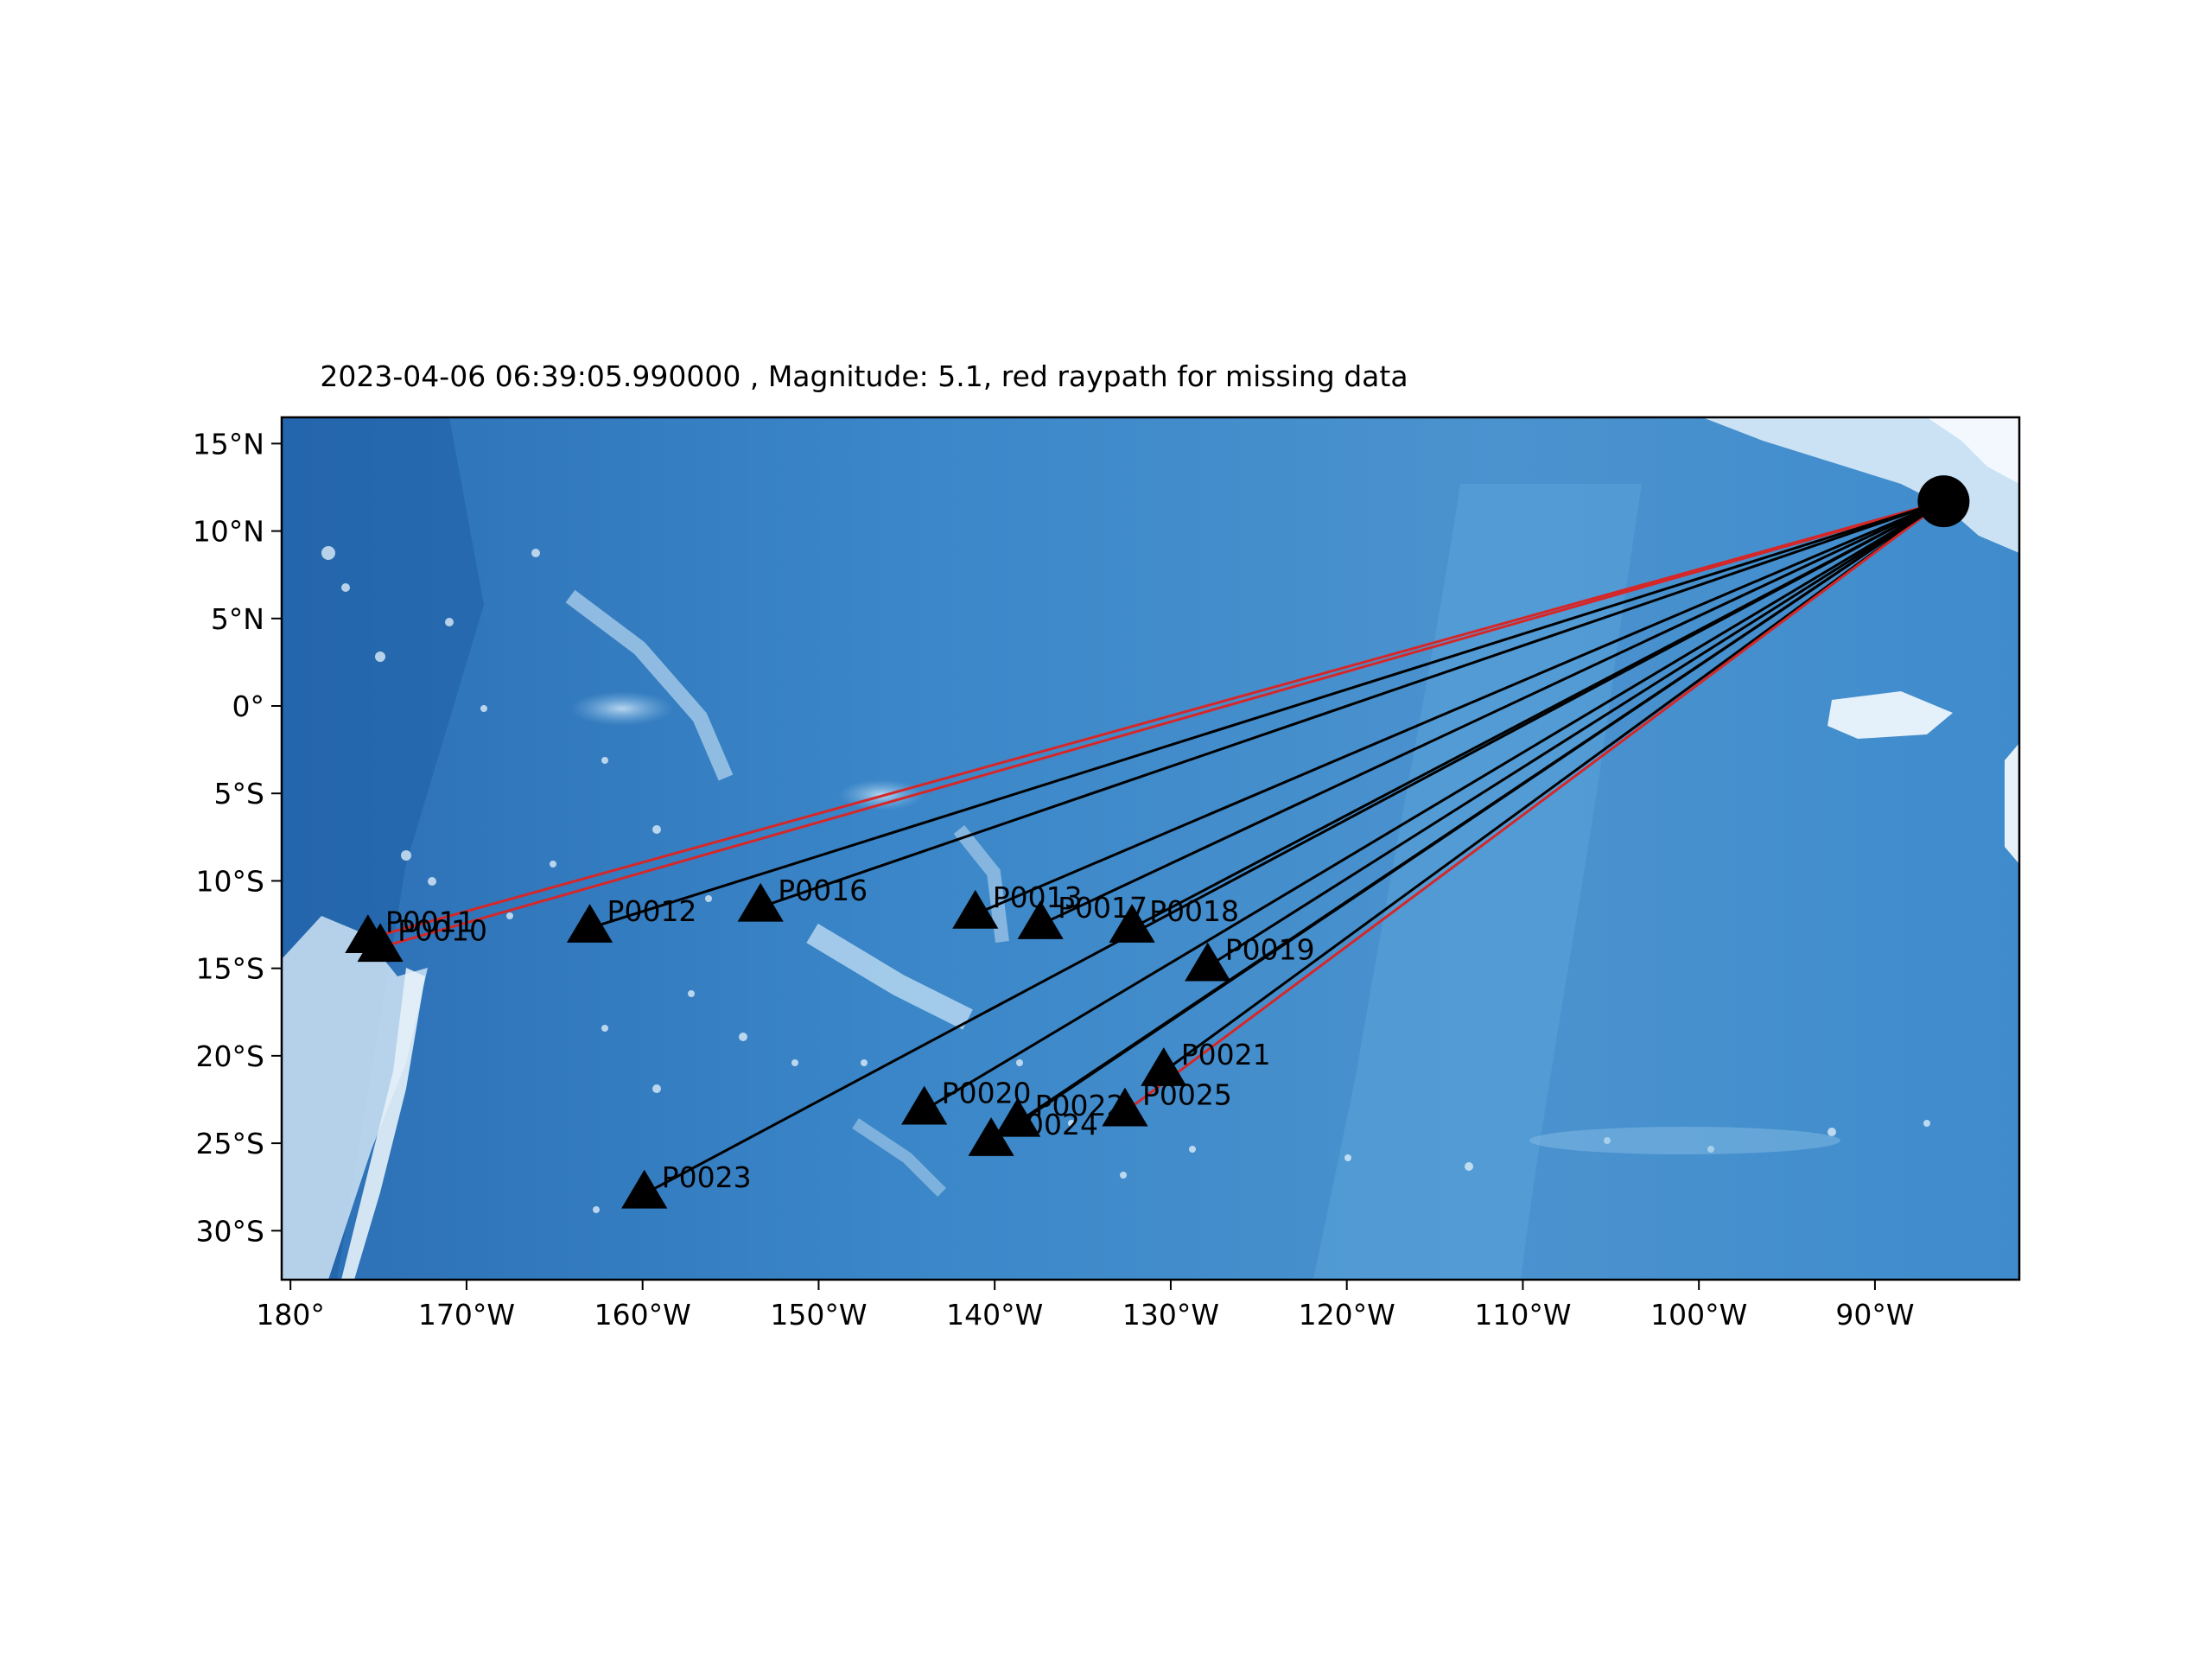 The height and width of the screenshot is (1659, 2212). I want to click on station-marker-p0020, so click(924, 1105).